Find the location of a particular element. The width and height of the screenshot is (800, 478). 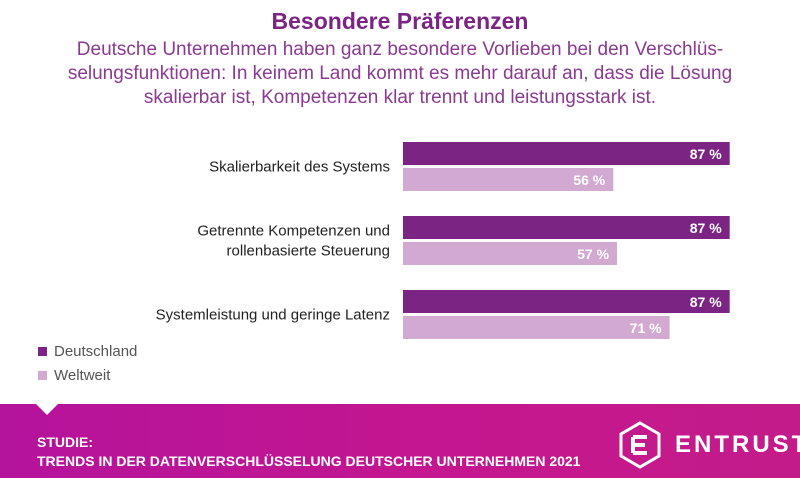

legend-item-weltweit: Weltweit is located at coordinates (74, 375).